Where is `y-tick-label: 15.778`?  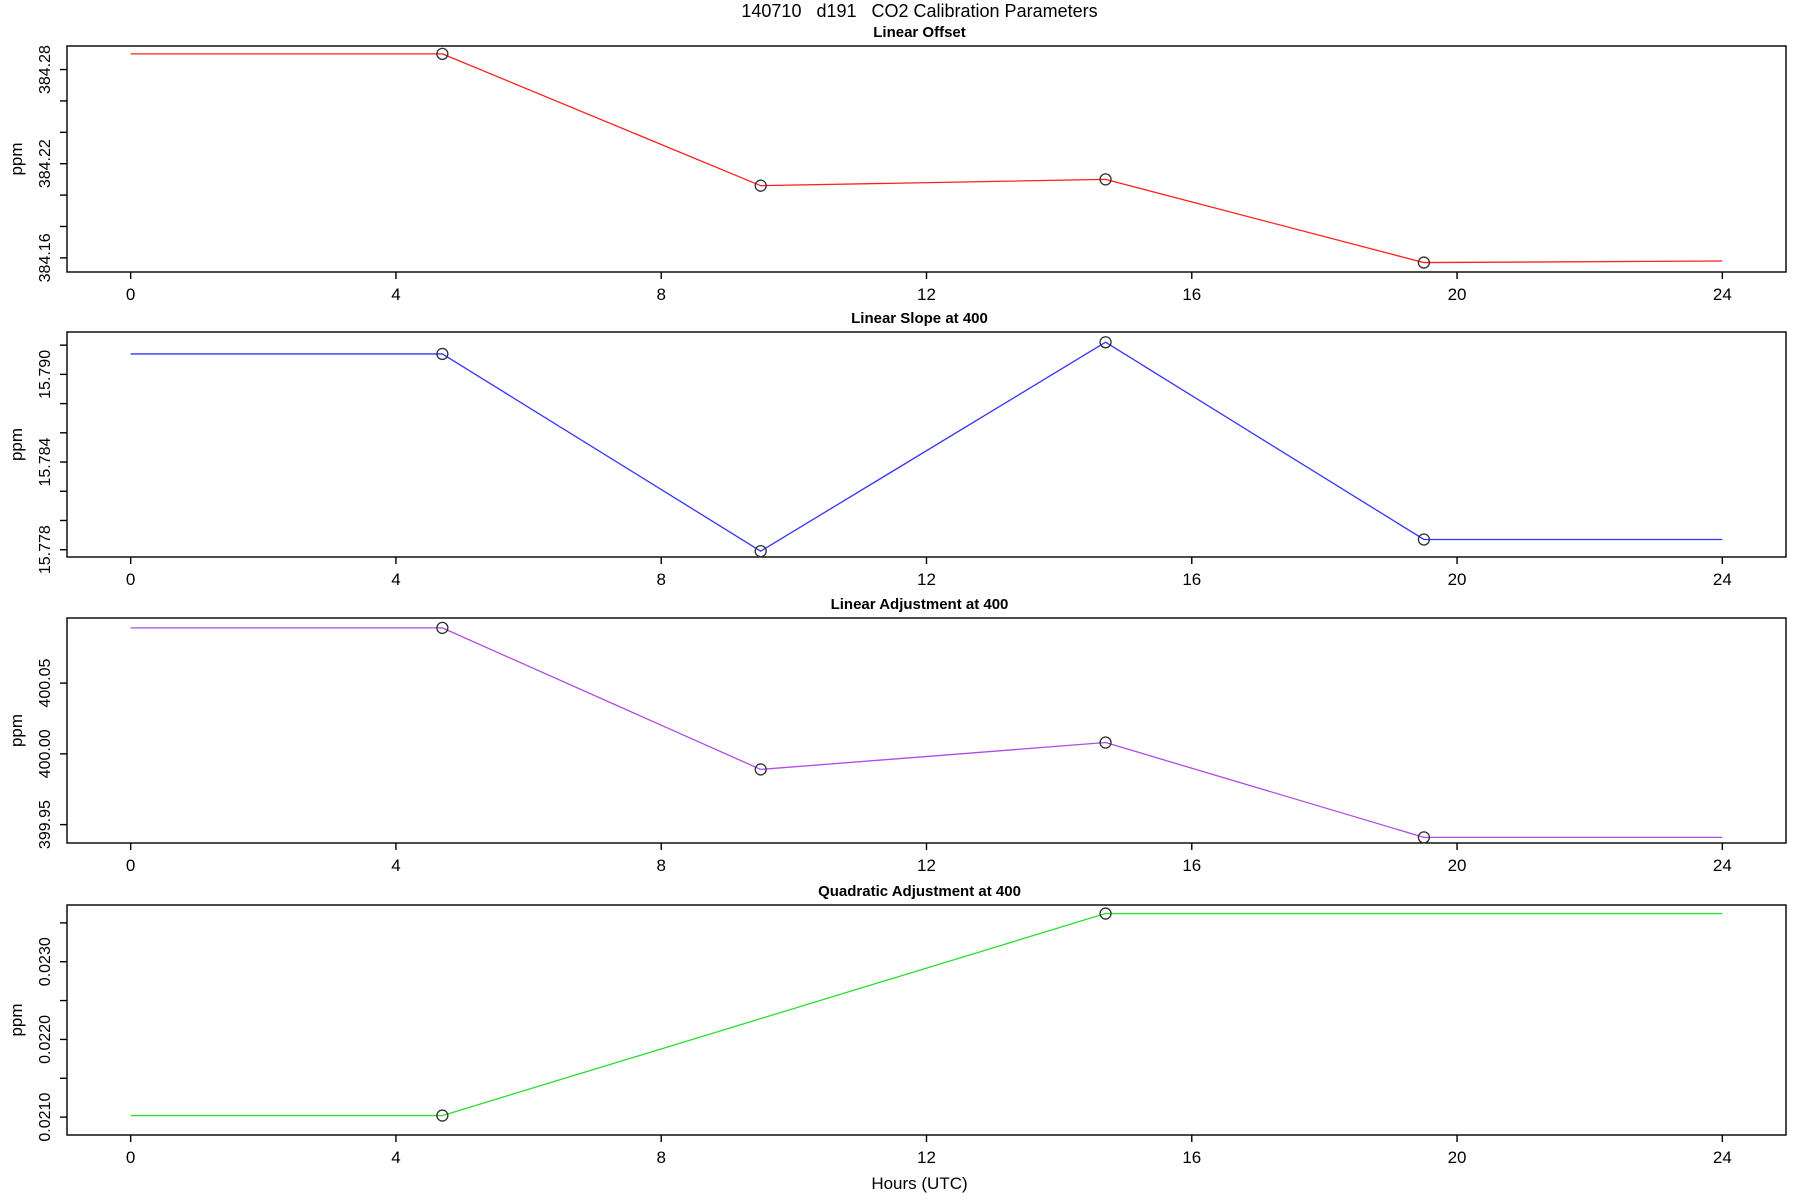 y-tick-label: 15.778 is located at coordinates (45, 549).